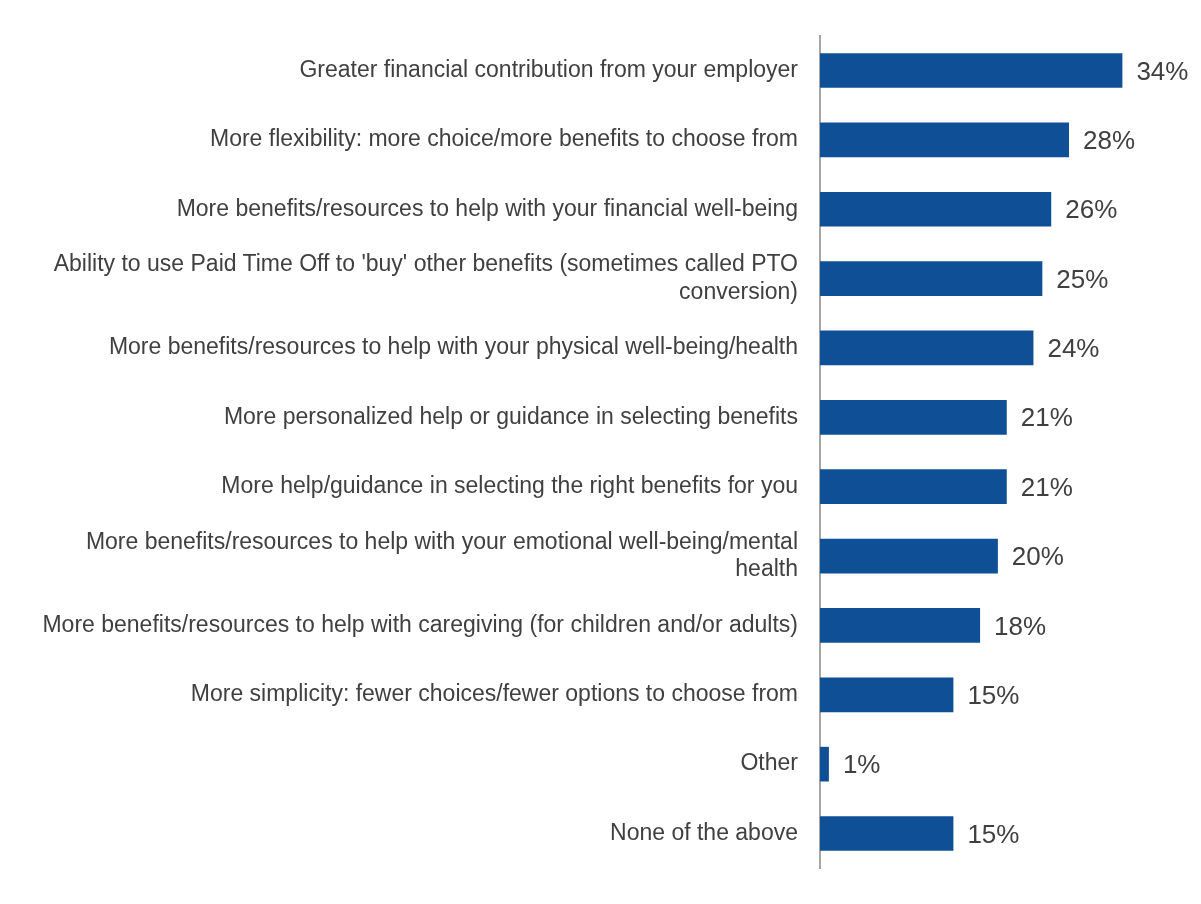 Image resolution: width=1201 pixels, height=904 pixels. What do you see at coordinates (420, 623) in the screenshot?
I see `y-tick-label: More benefits/resources to help with caregiving (for children and/or adults)` at bounding box center [420, 623].